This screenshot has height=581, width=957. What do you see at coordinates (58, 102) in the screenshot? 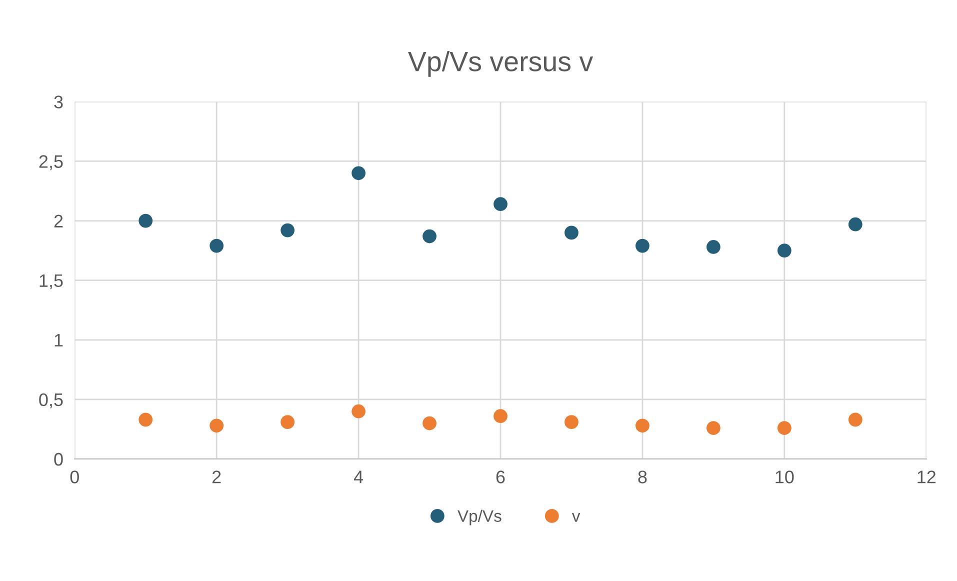
I see `y-tick-label: 3` at bounding box center [58, 102].